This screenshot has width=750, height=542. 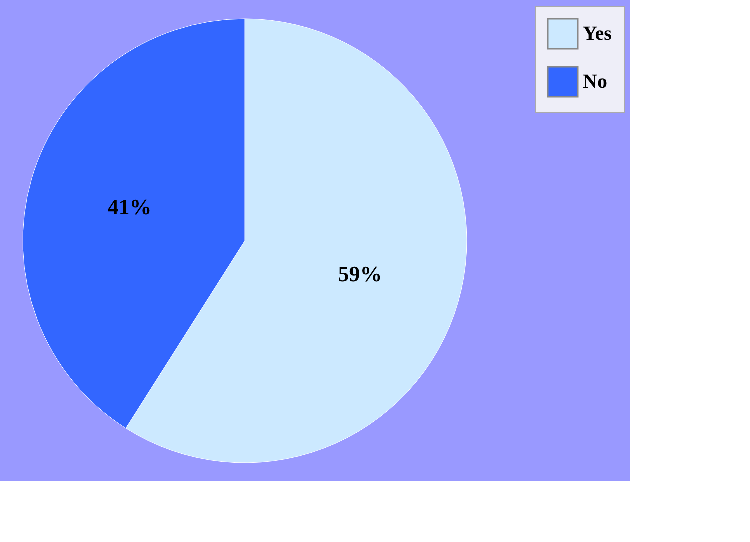 What do you see at coordinates (360, 273) in the screenshot?
I see `data-label: 59%` at bounding box center [360, 273].